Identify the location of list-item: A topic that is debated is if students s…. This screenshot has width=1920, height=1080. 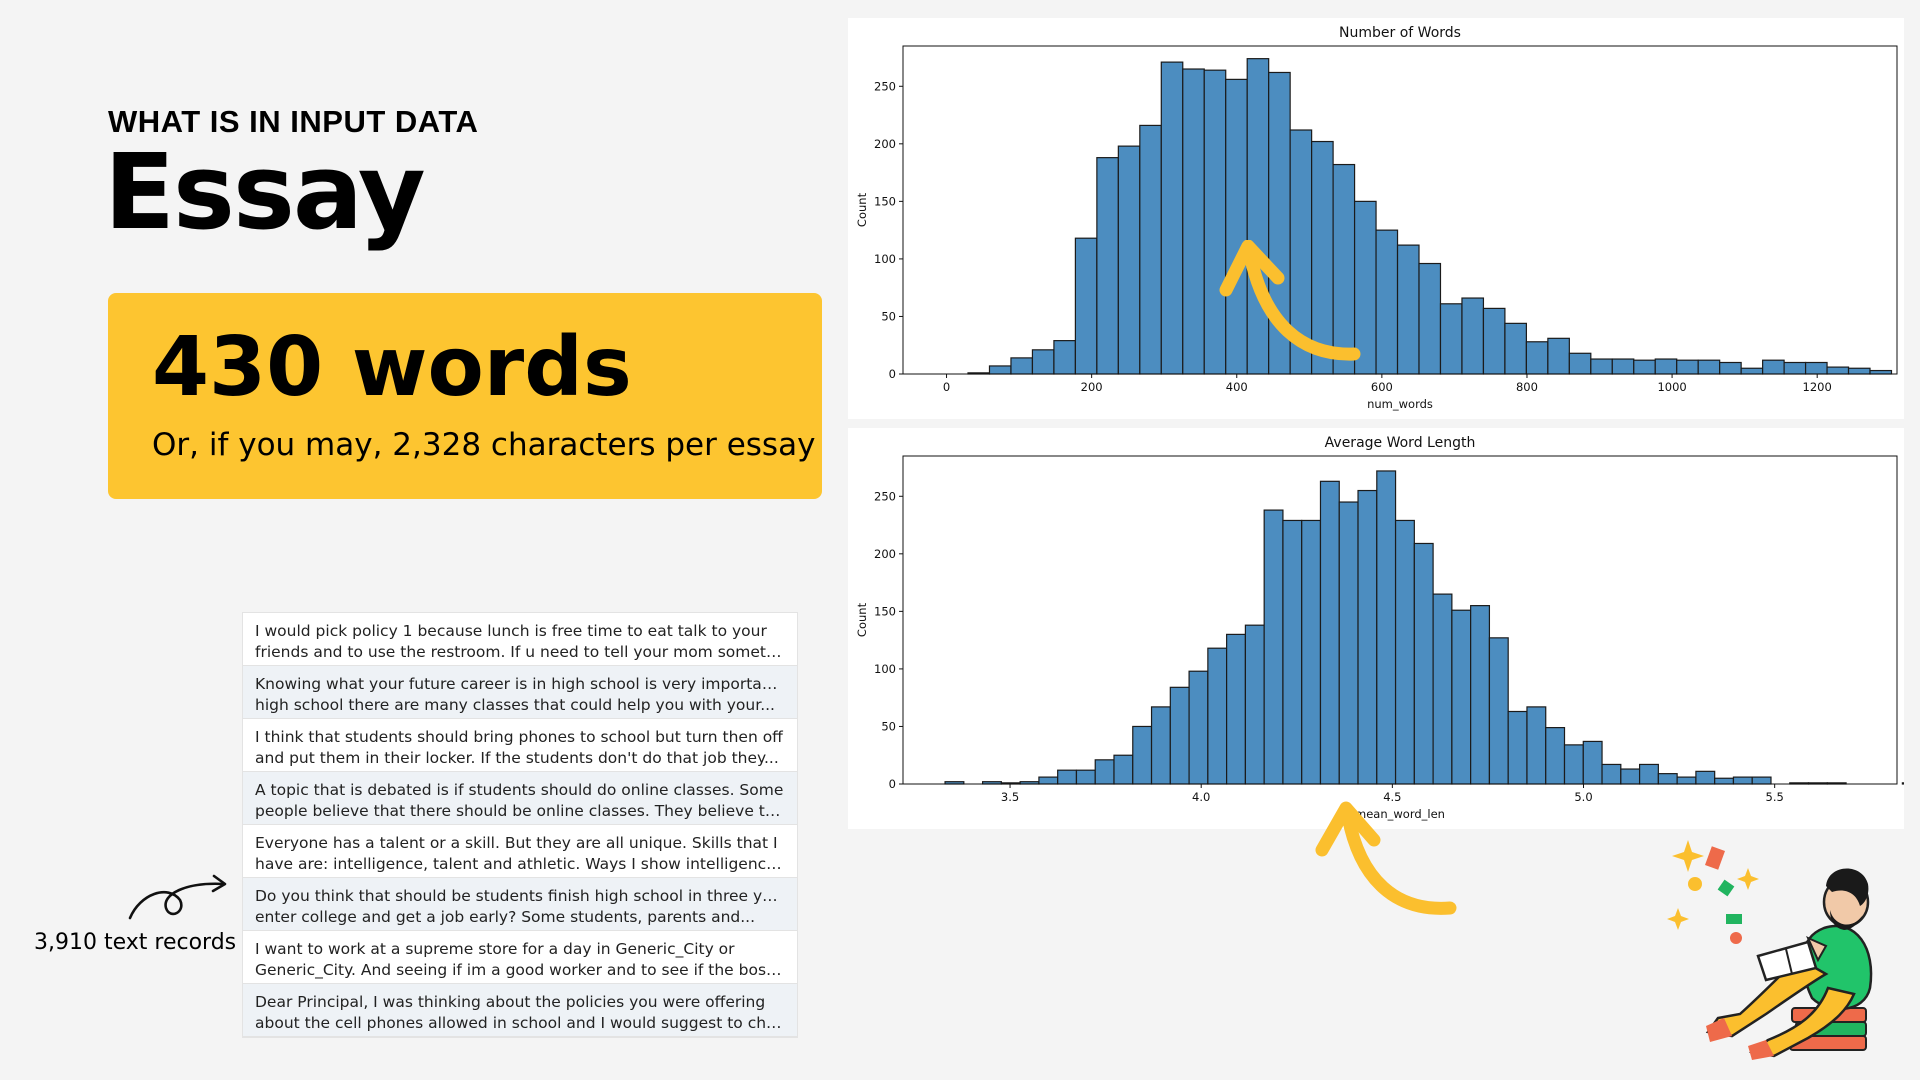
(520, 798).